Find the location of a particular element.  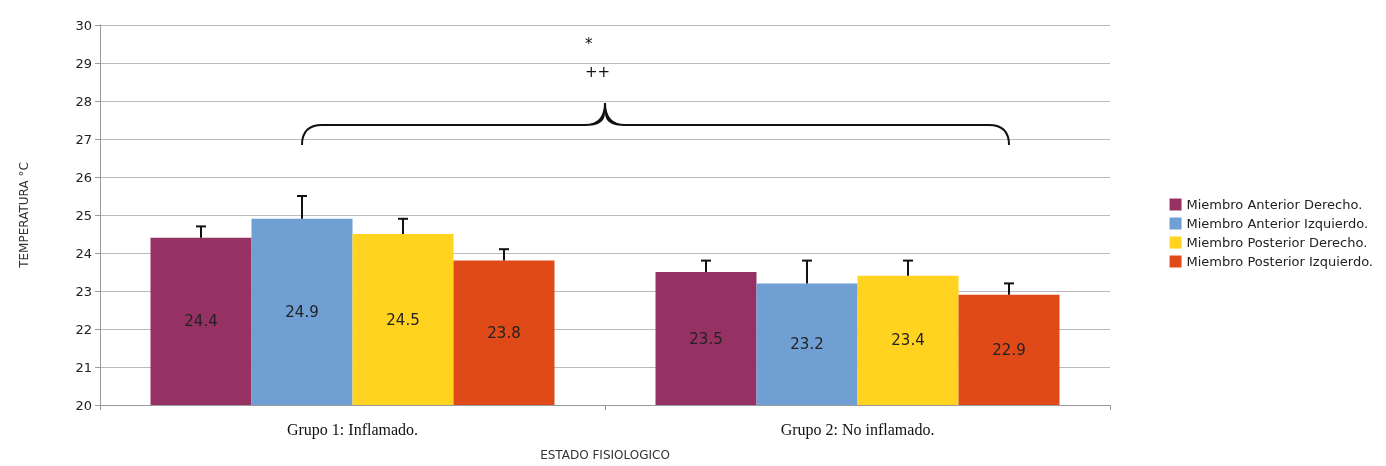

y-tick-label: 20 is located at coordinates (83, 405).